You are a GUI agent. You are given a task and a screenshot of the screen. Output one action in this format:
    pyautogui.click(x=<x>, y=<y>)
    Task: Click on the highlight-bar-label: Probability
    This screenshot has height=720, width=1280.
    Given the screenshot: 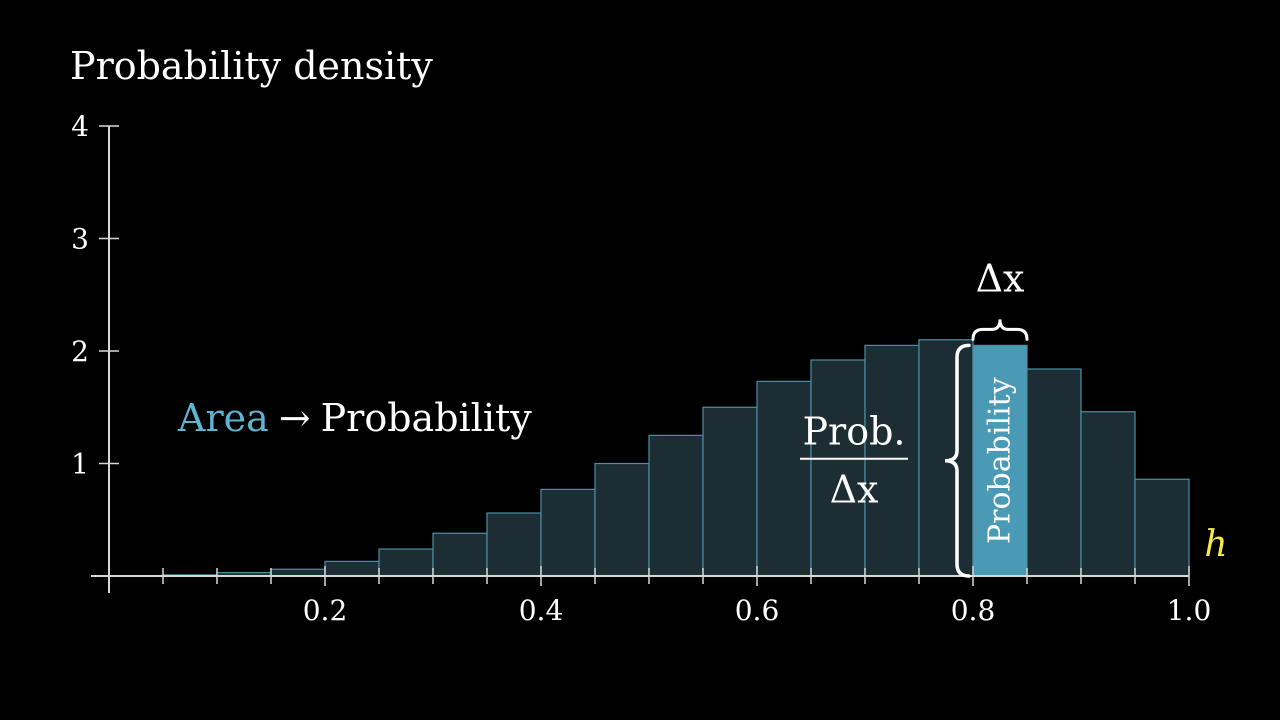 What is the action you would take?
    pyautogui.click(x=1000, y=460)
    